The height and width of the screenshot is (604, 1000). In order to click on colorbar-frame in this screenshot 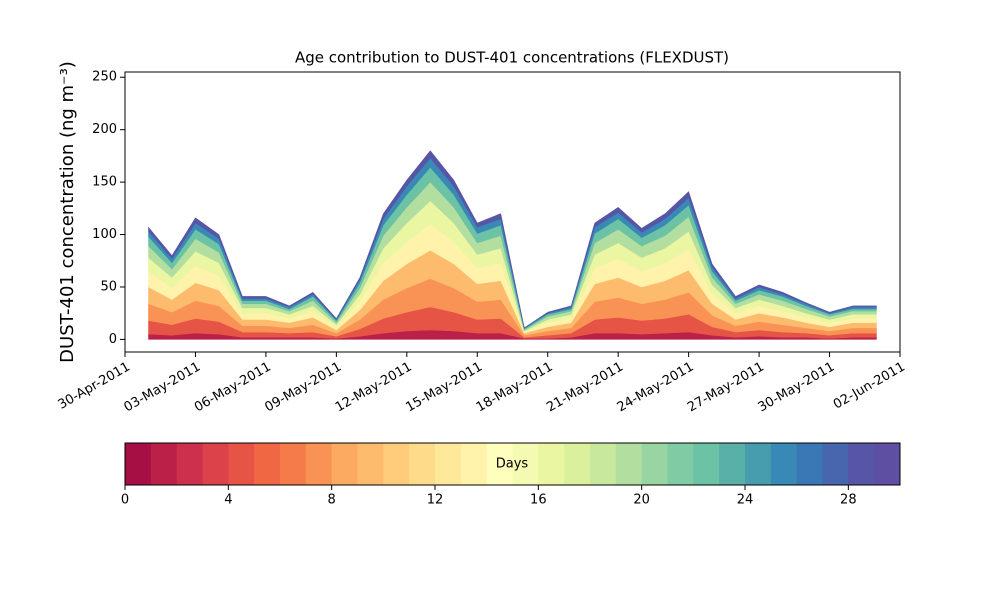, I will do `click(512, 464)`.